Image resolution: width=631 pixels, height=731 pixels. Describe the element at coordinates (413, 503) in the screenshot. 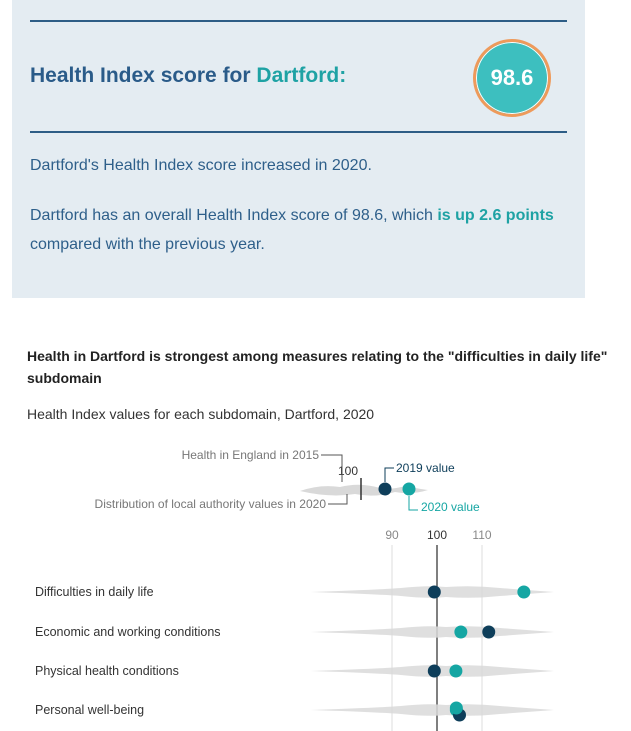

I see `legend-2020-connector` at that location.